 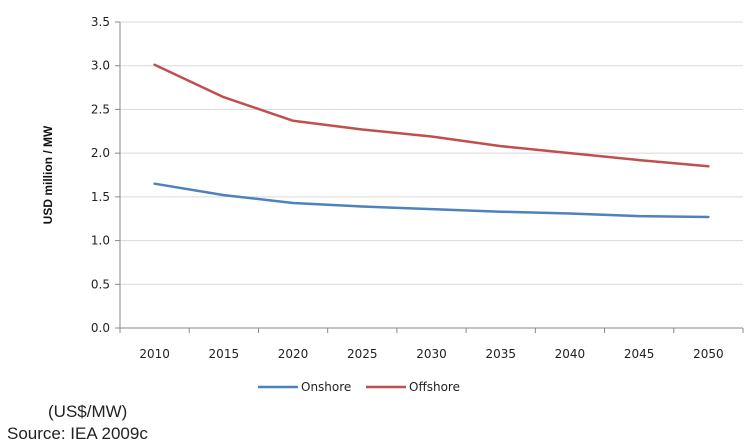 What do you see at coordinates (100, 153) in the screenshot?
I see `y-tick-label: 2.0` at bounding box center [100, 153].